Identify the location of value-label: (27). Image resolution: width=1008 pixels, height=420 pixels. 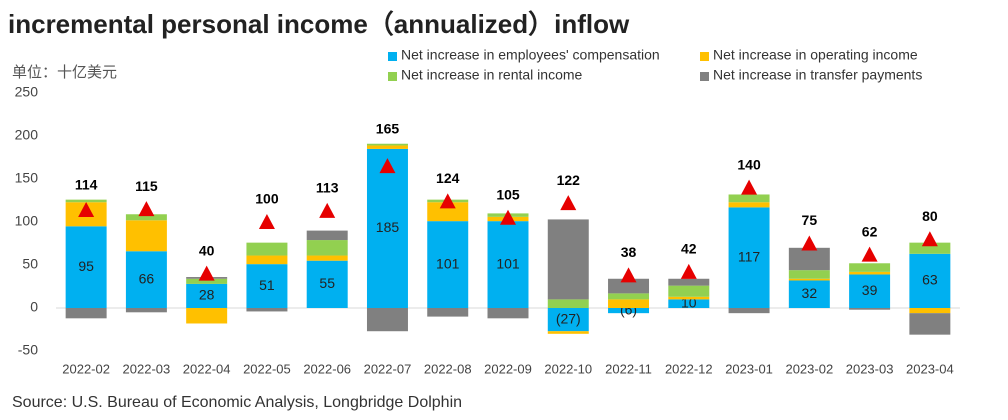
(568, 318).